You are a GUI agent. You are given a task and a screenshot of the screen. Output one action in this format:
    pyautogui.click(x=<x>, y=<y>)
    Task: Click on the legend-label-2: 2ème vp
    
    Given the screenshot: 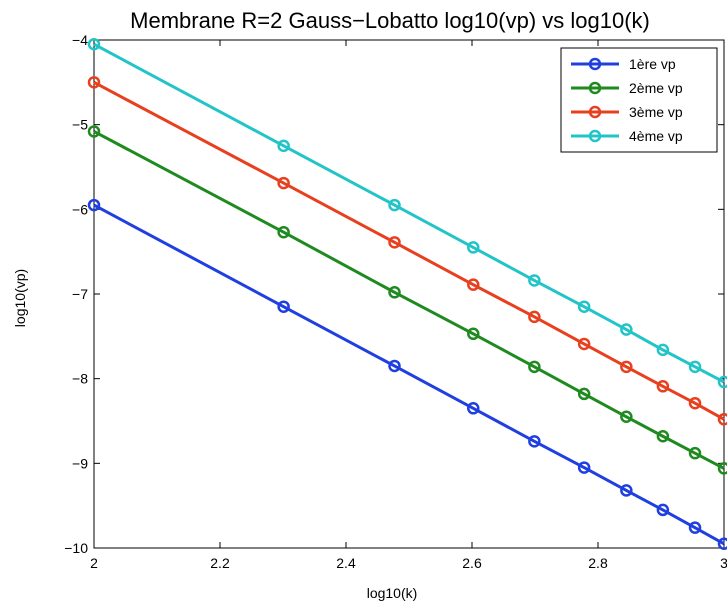 What is the action you would take?
    pyautogui.click(x=656, y=88)
    